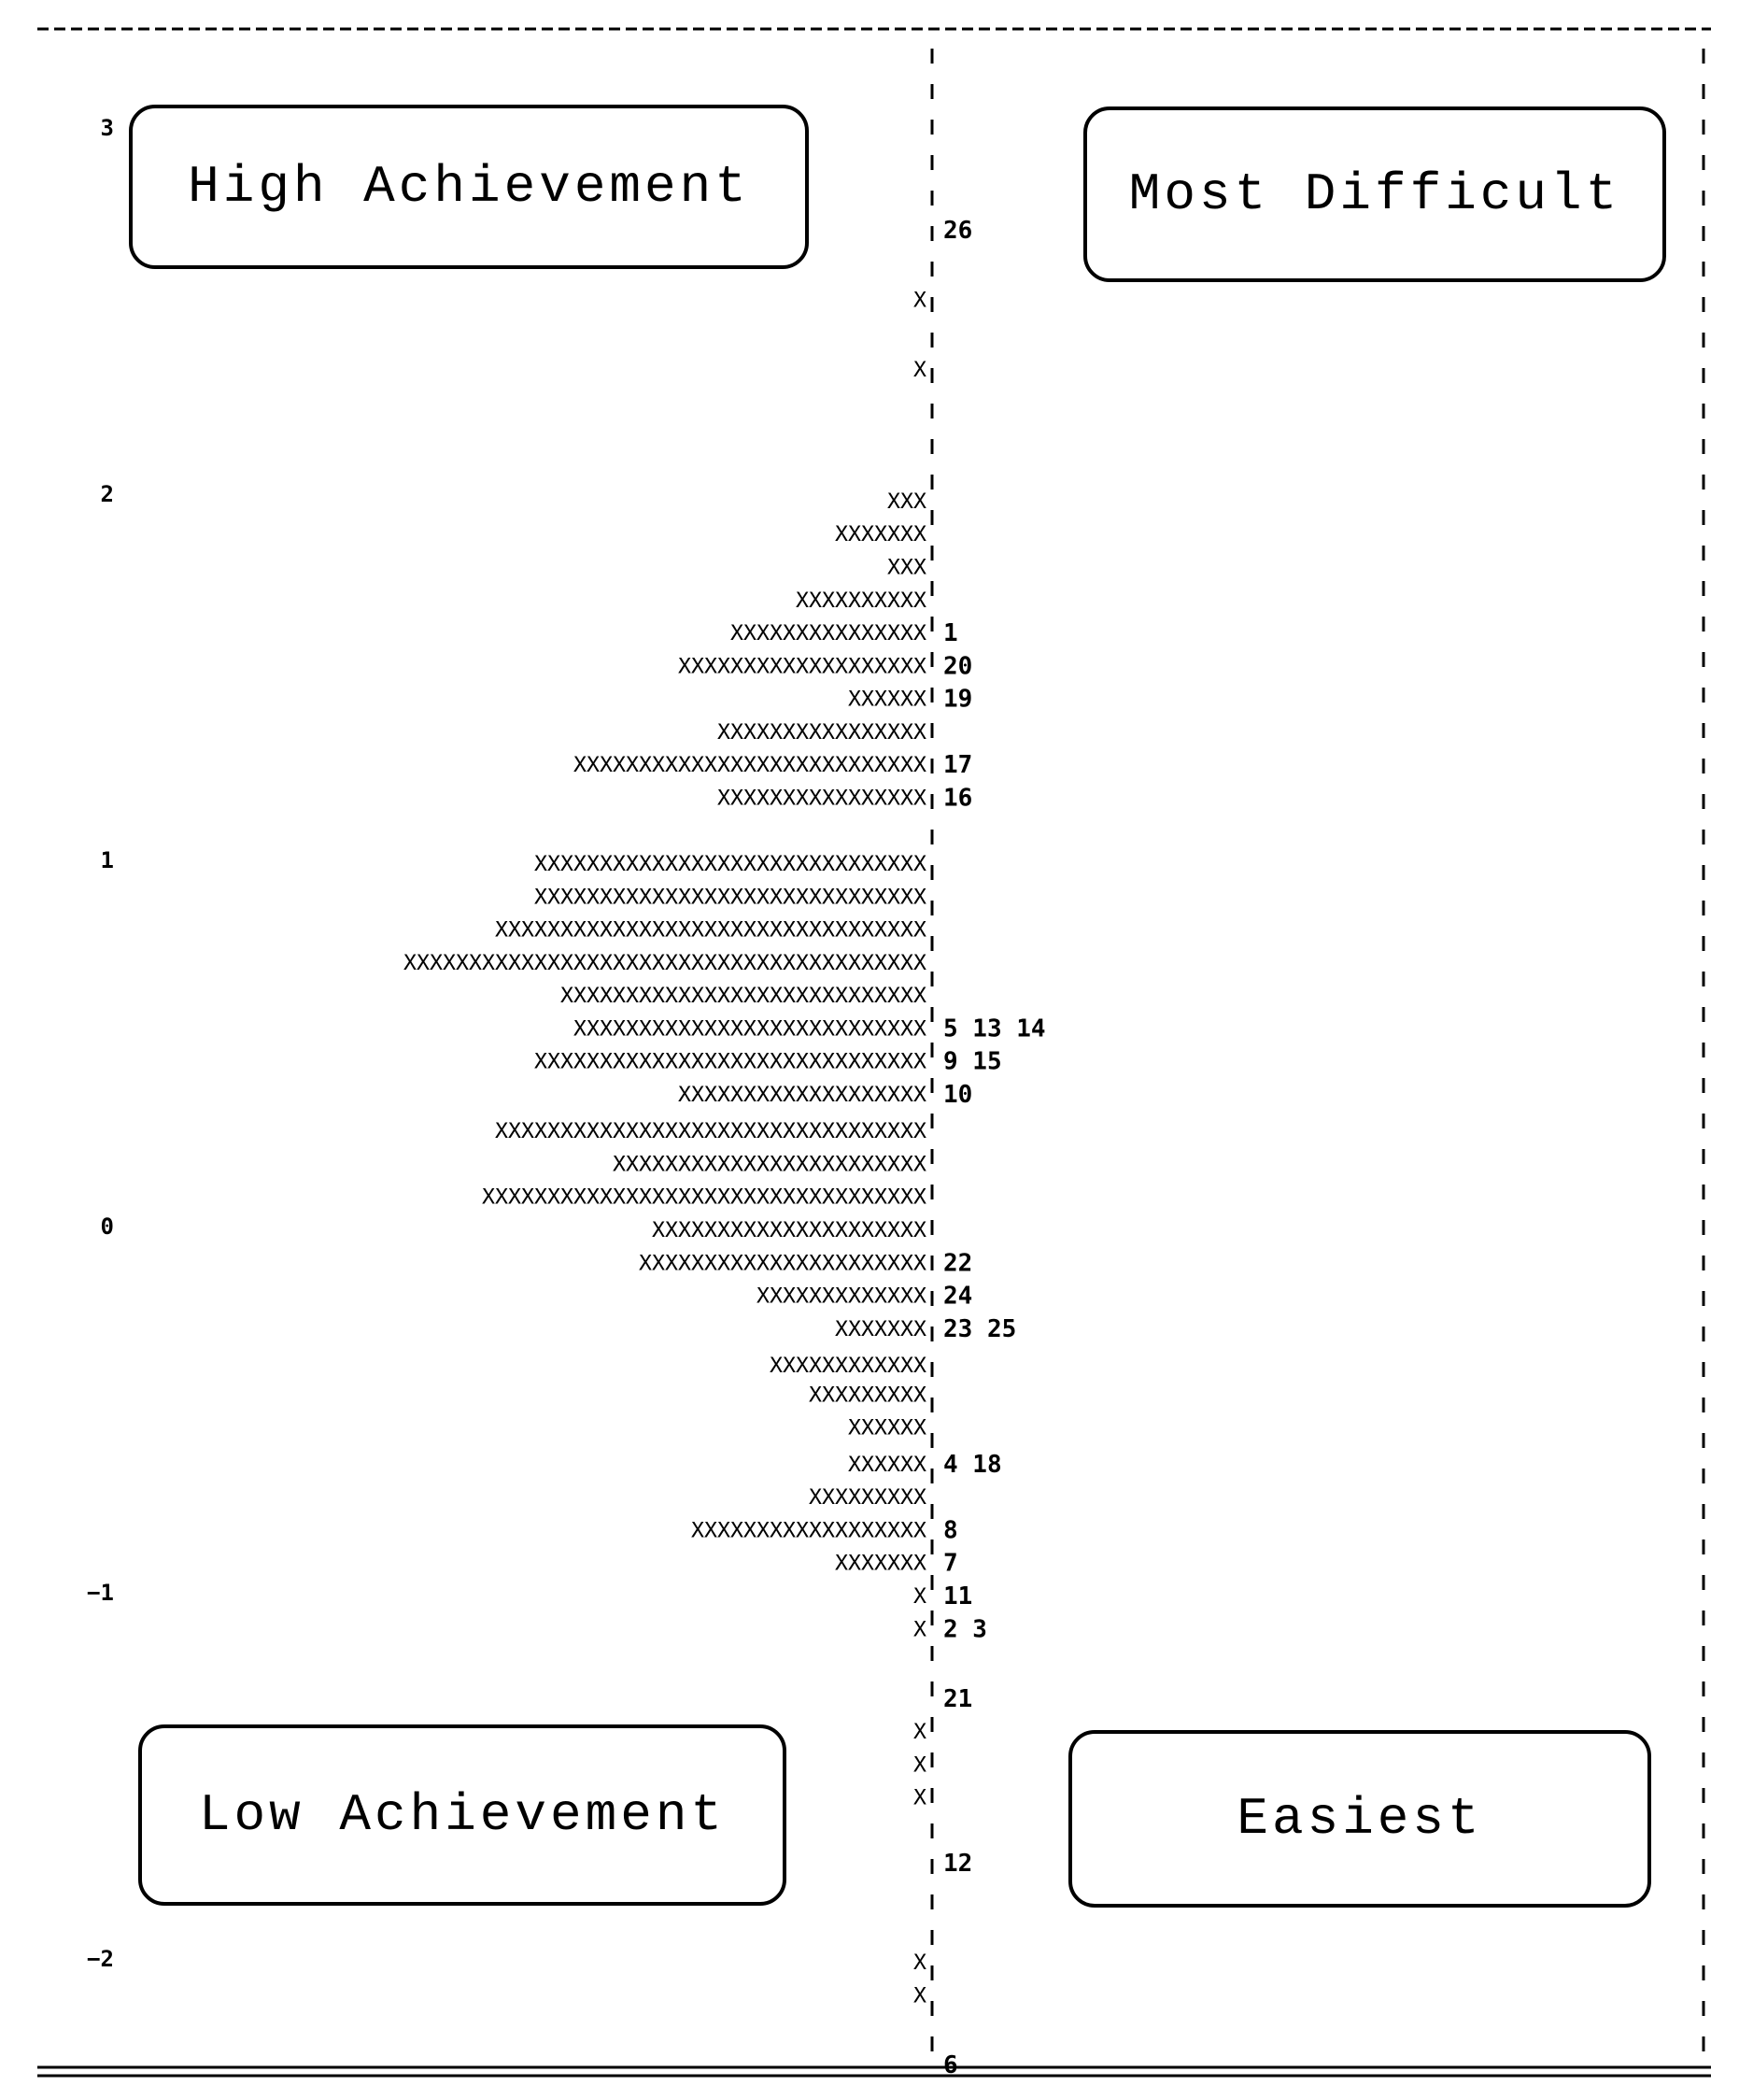  Describe the element at coordinates (958, 1297) in the screenshot. I see `item-label: 24` at that location.